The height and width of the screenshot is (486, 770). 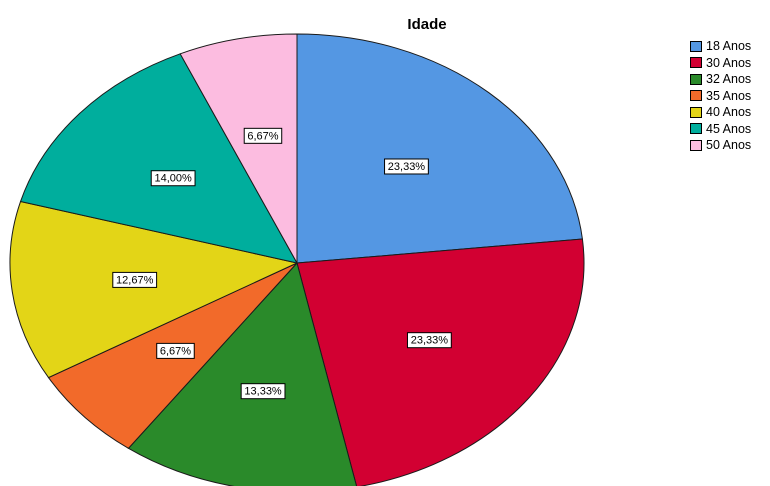 What do you see at coordinates (729, 95) in the screenshot?
I see `legend-label: 35 Anos` at bounding box center [729, 95].